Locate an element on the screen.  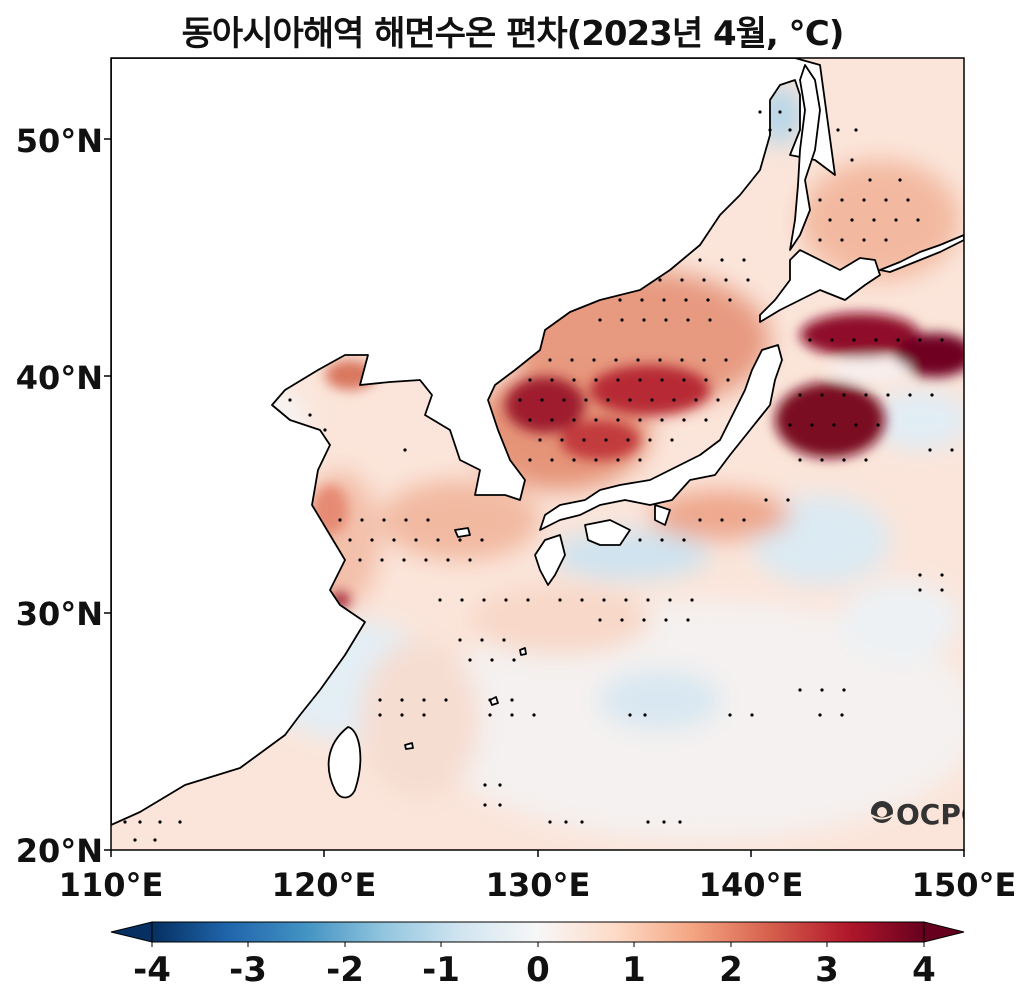
colorbar-label-minus3: -3 is located at coordinates (248, 970).